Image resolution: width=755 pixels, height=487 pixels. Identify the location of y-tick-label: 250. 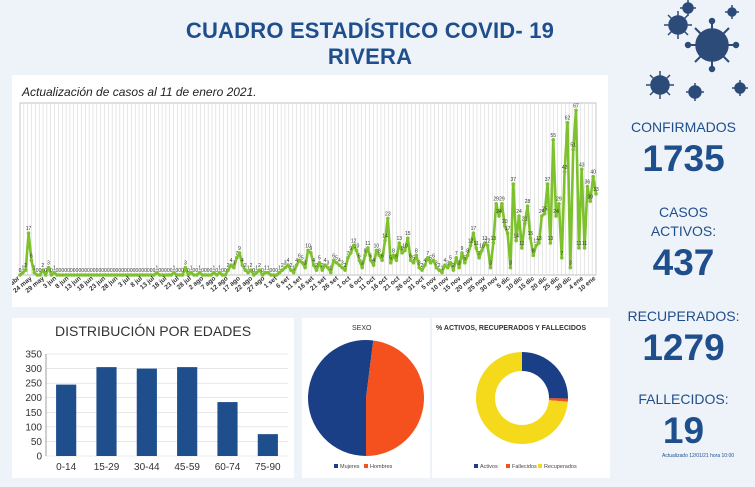
(33, 384).